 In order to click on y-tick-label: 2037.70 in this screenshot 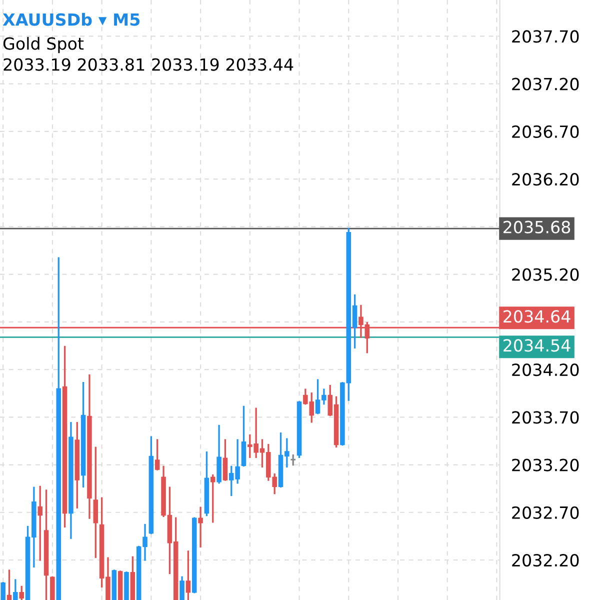, I will do `click(545, 36)`.